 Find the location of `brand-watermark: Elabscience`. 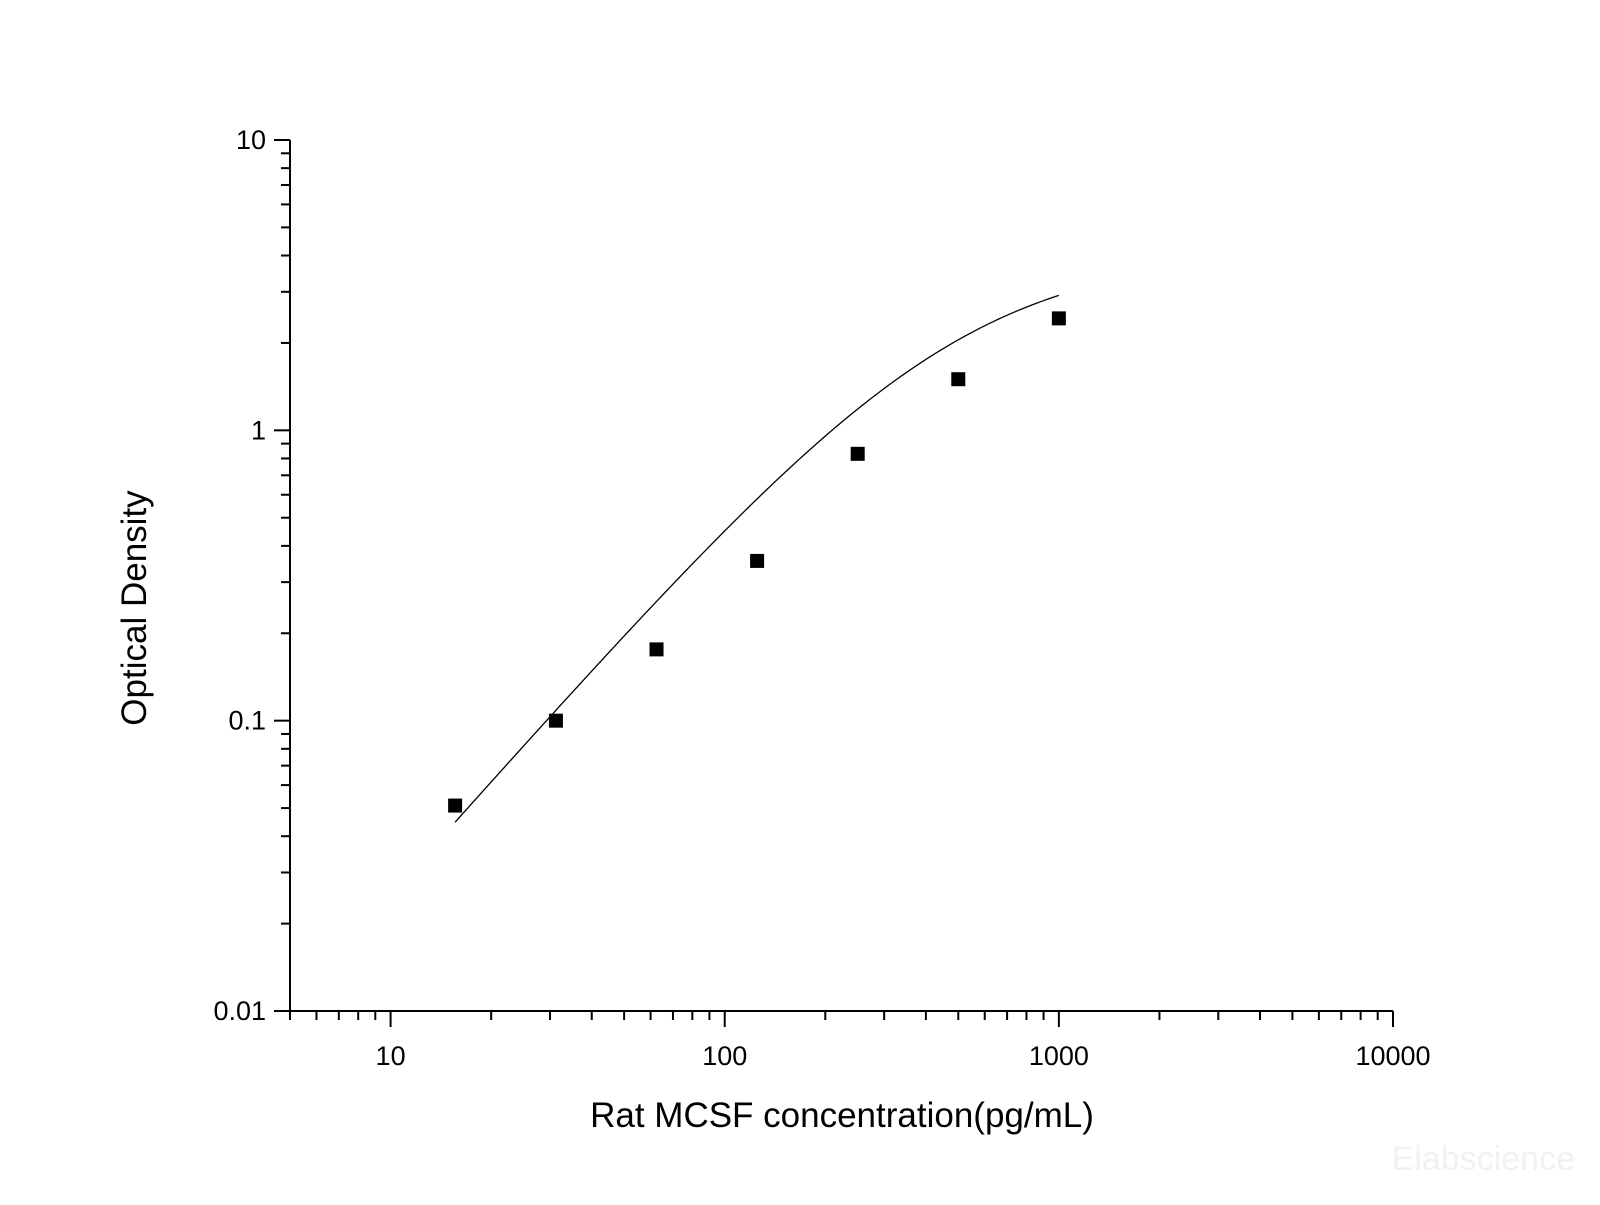

brand-watermark: Elabscience is located at coordinates (1483, 1159).